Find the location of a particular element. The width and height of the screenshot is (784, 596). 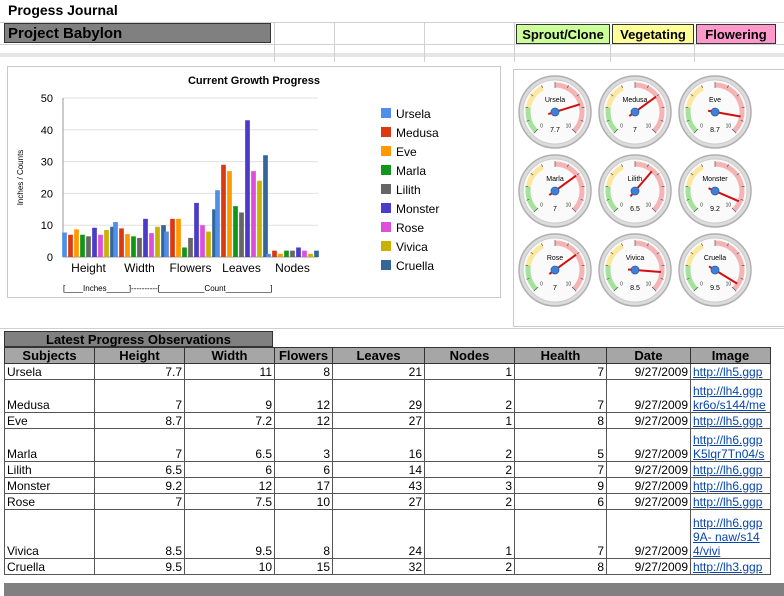

column-header-height: Height is located at coordinates (139, 355).